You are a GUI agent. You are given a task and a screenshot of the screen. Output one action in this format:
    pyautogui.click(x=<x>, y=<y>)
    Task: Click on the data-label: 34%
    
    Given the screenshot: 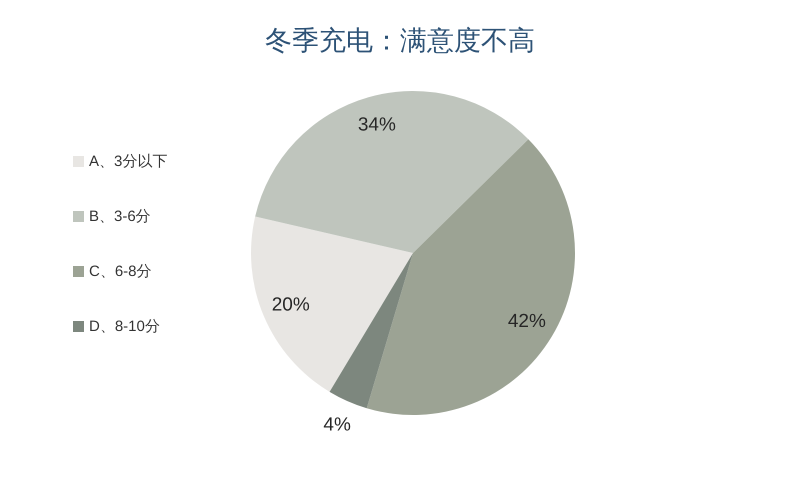 What is the action you would take?
    pyautogui.click(x=377, y=125)
    